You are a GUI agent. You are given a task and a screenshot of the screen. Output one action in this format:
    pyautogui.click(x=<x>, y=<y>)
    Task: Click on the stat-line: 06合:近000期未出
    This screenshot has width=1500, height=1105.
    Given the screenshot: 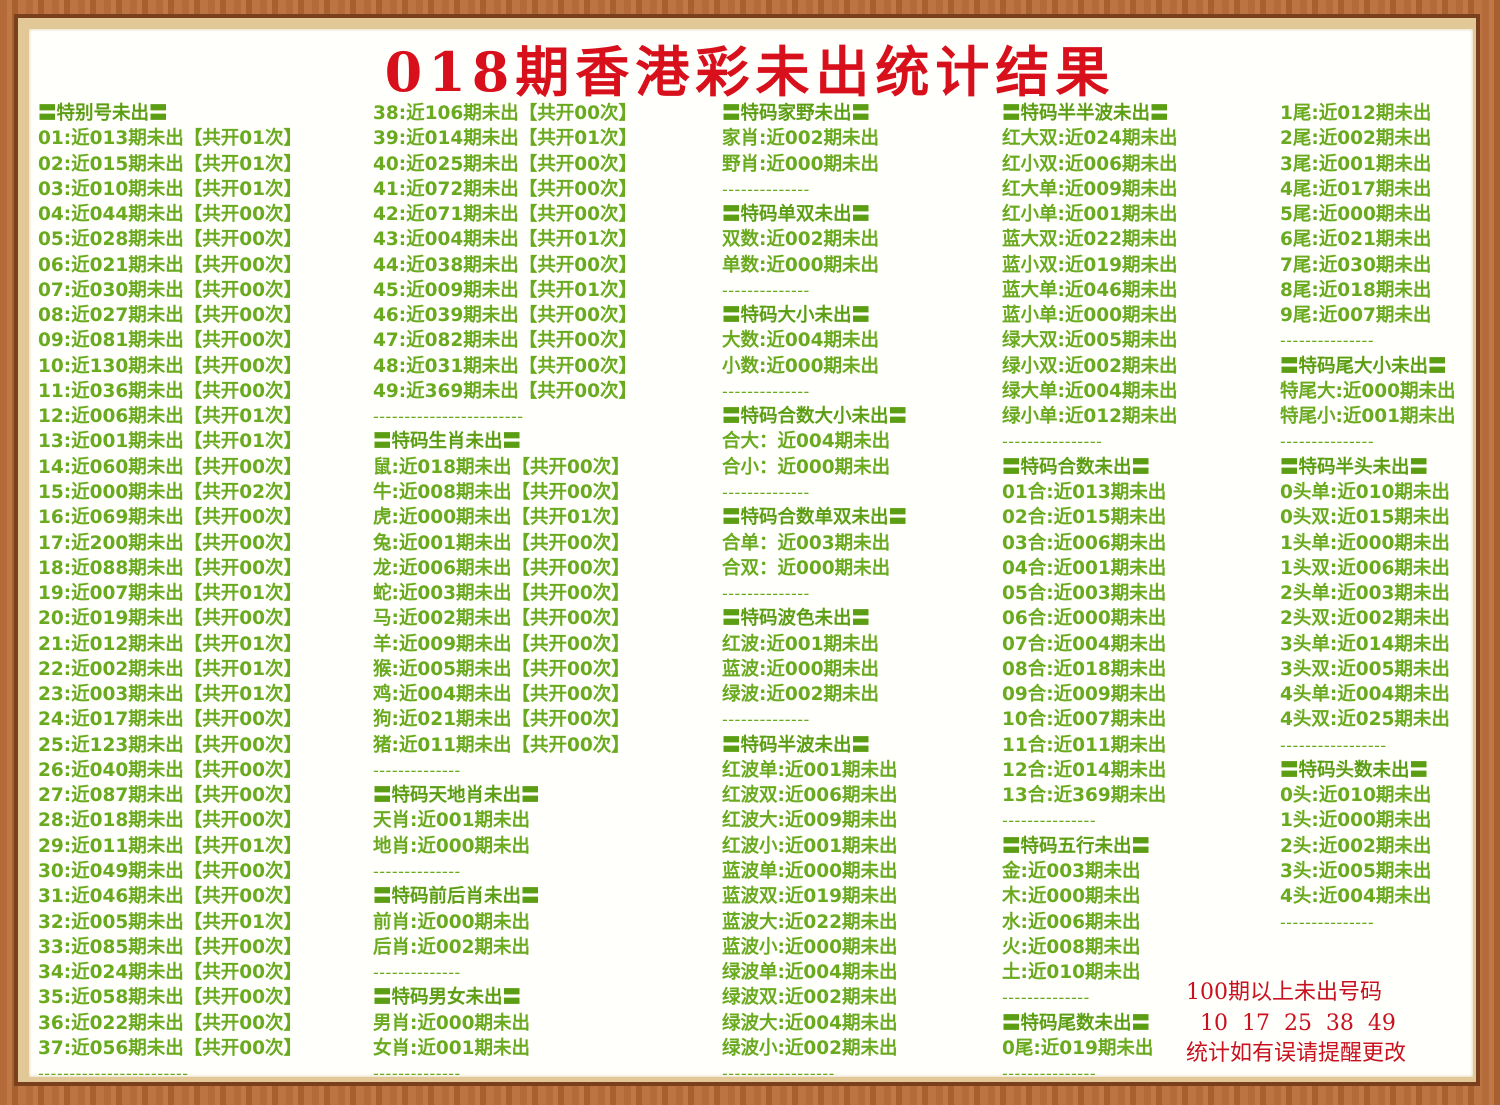 What is the action you would take?
    pyautogui.click(x=1084, y=619)
    